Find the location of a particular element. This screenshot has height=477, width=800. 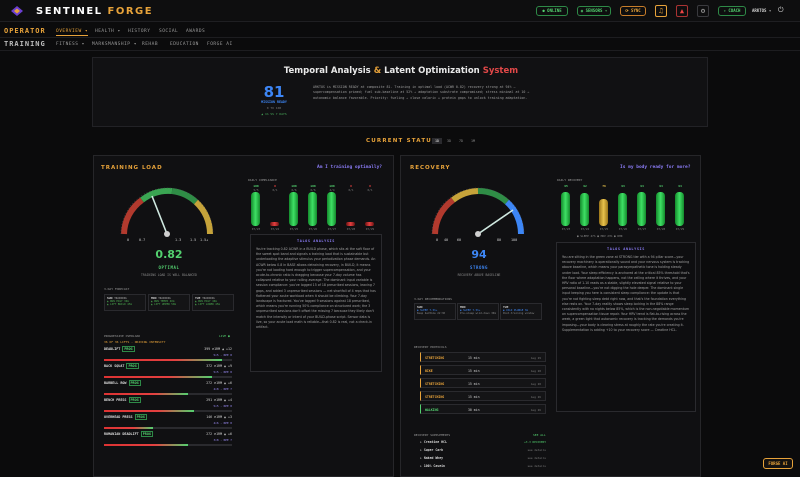

protocol-row: STRETCHING 15 min Aug 29 is located at coordinates (483, 357).